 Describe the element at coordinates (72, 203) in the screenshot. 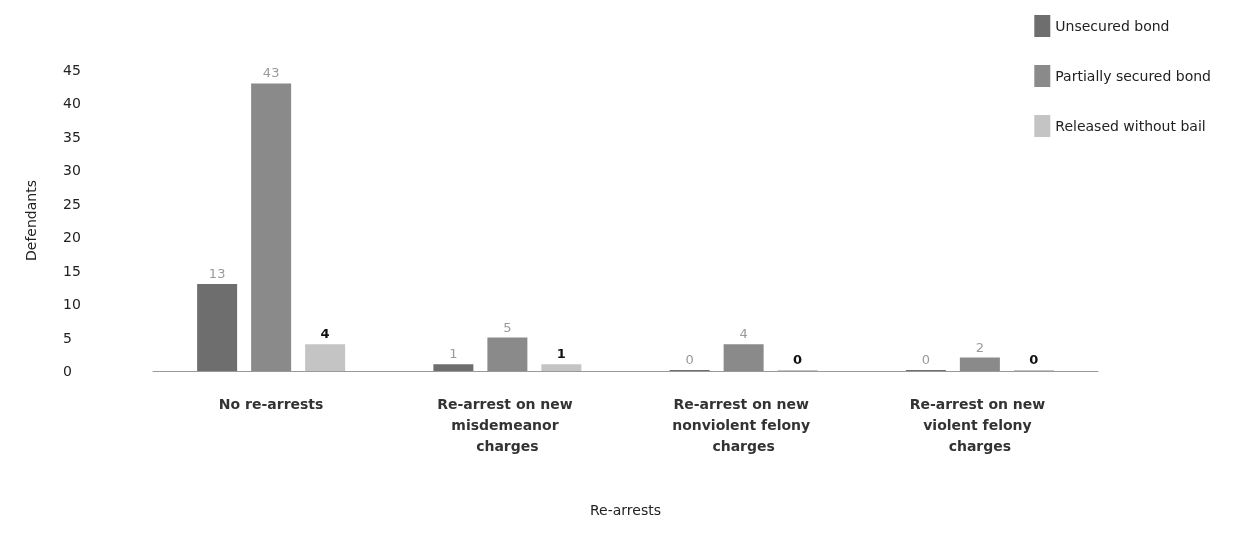

I see `y-tick-label: 25` at that location.